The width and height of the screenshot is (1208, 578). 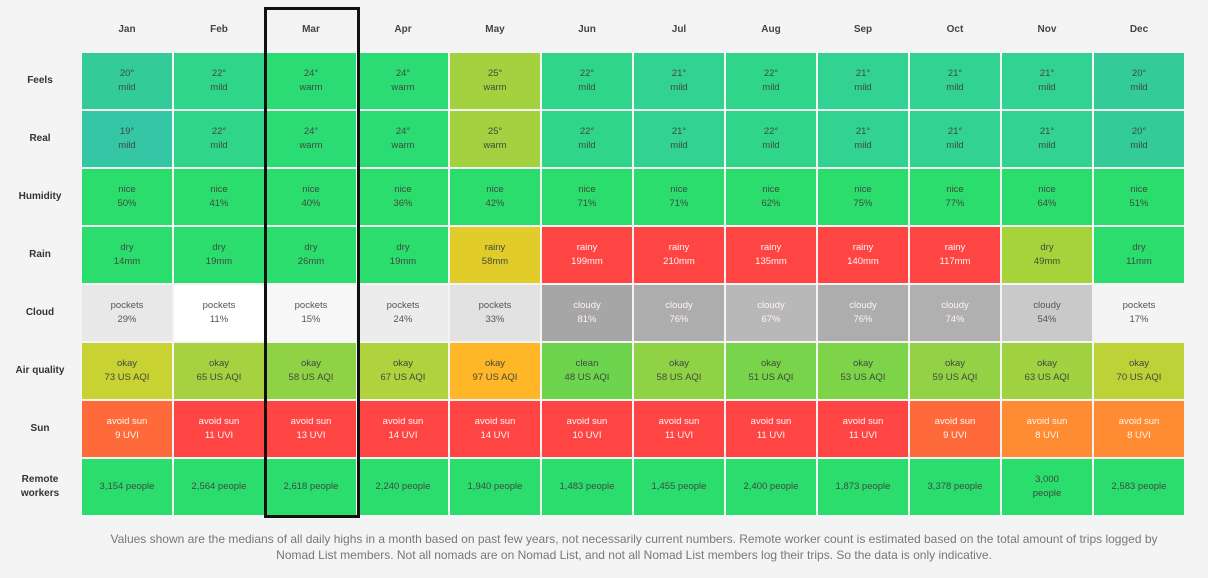 I want to click on sun-cell-mar: avoid sun 13 UVI, so click(x=311, y=429).